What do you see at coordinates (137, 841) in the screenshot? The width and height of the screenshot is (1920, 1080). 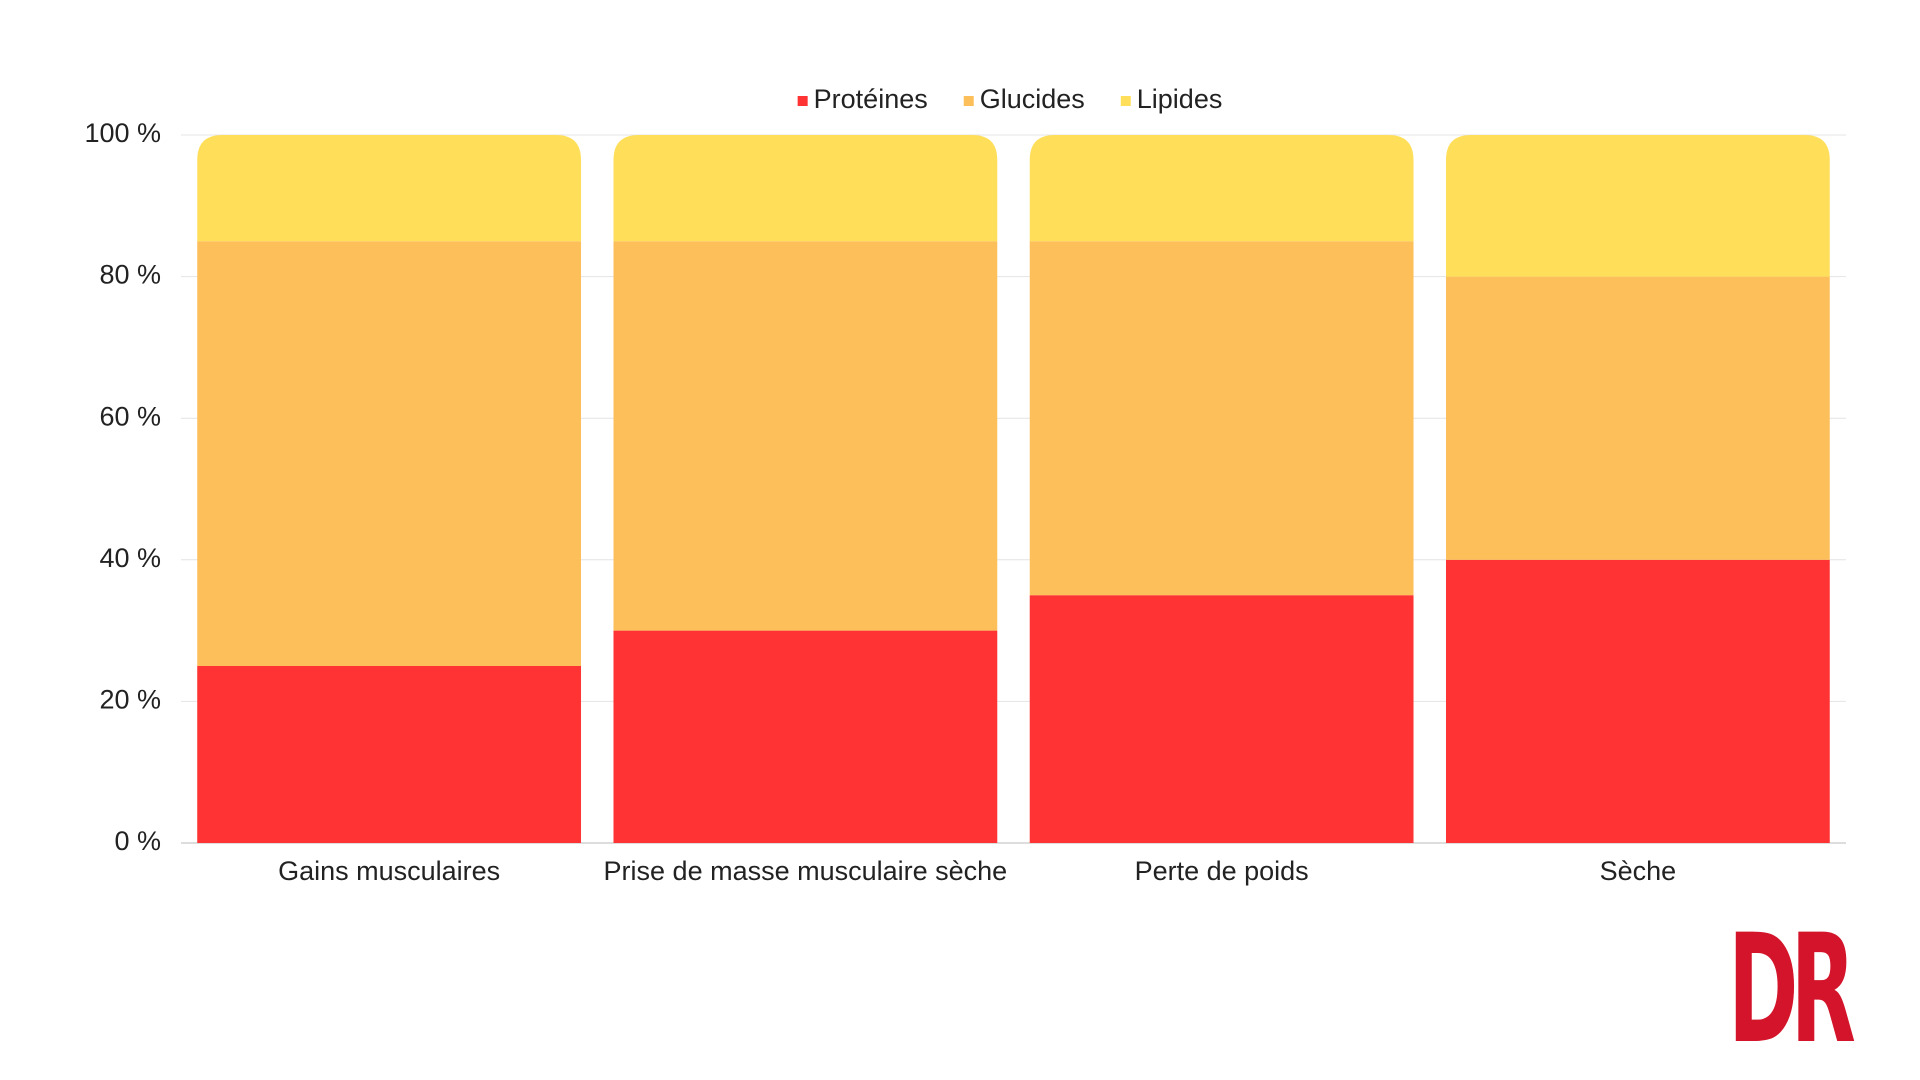 I see `y-tick-label: 0 %` at bounding box center [137, 841].